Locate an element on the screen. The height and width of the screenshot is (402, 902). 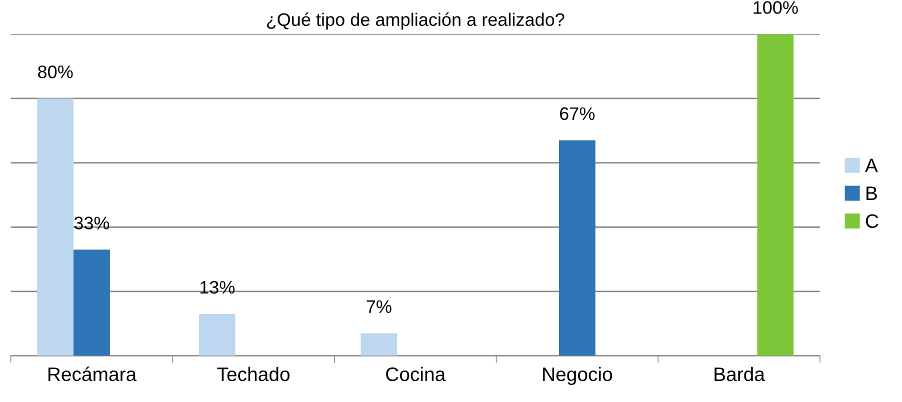
legend-label: A is located at coordinates (871, 165).